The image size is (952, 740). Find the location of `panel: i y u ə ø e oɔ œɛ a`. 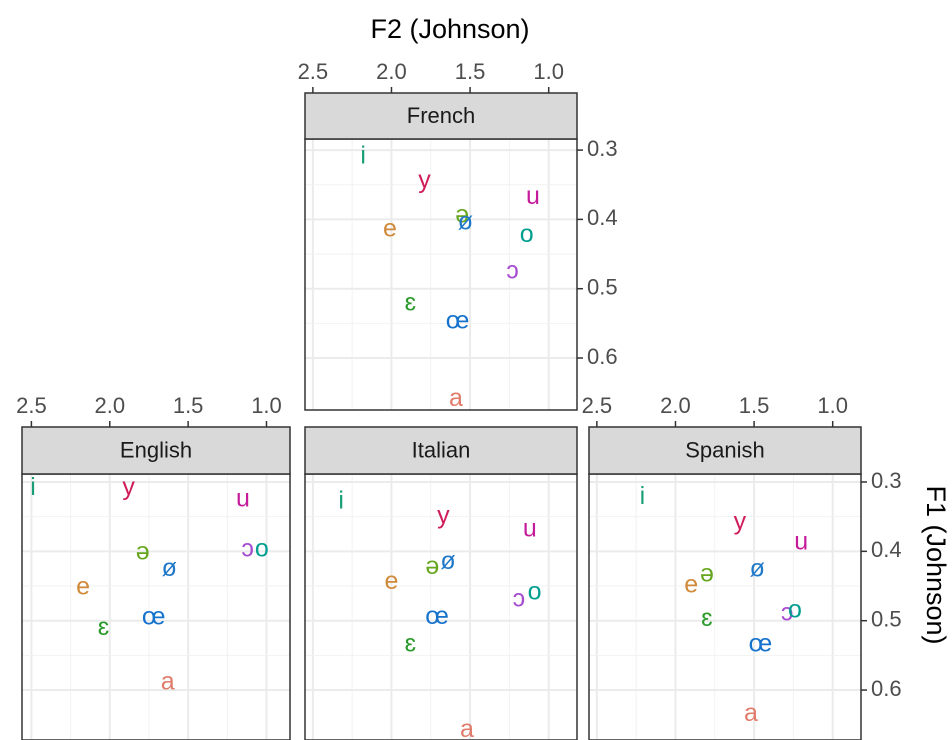

panel: i y u ə ø e oɔ œɛ a is located at coordinates (441, 607).